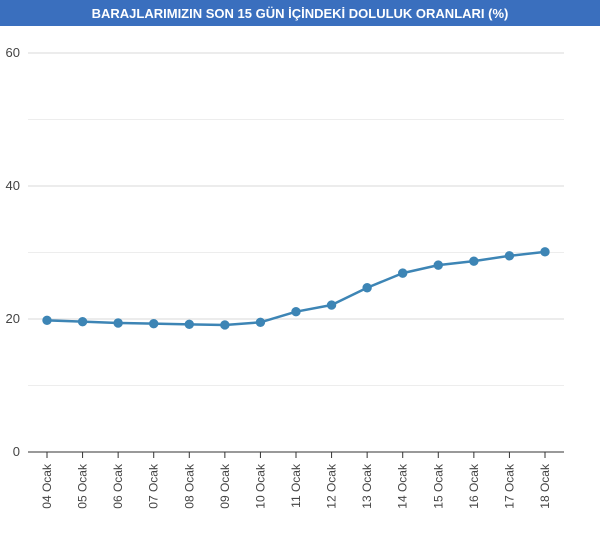 This screenshot has height=536, width=600. Describe the element at coordinates (403, 486) in the screenshot. I see `x-tick-label: 14 Ocak` at that location.